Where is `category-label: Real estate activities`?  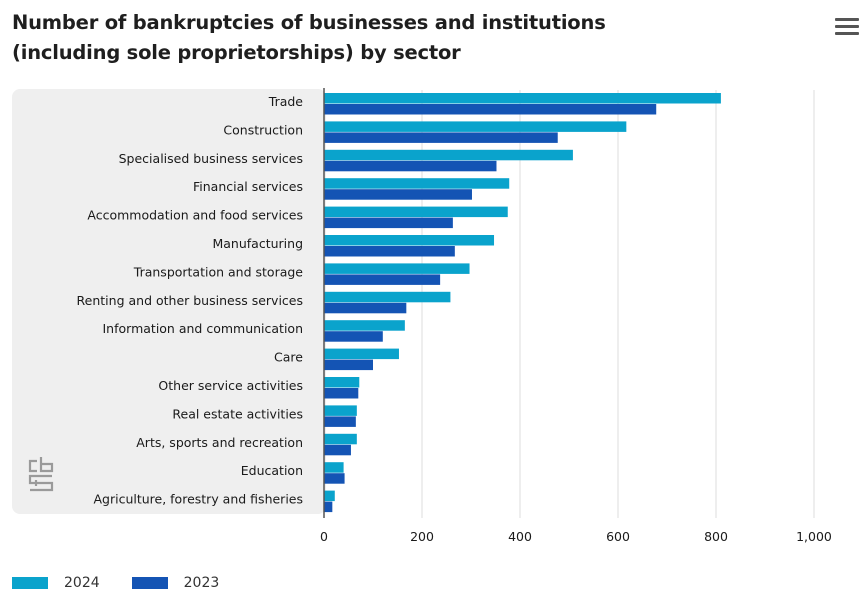 category-label: Real estate activities is located at coordinates (237, 413).